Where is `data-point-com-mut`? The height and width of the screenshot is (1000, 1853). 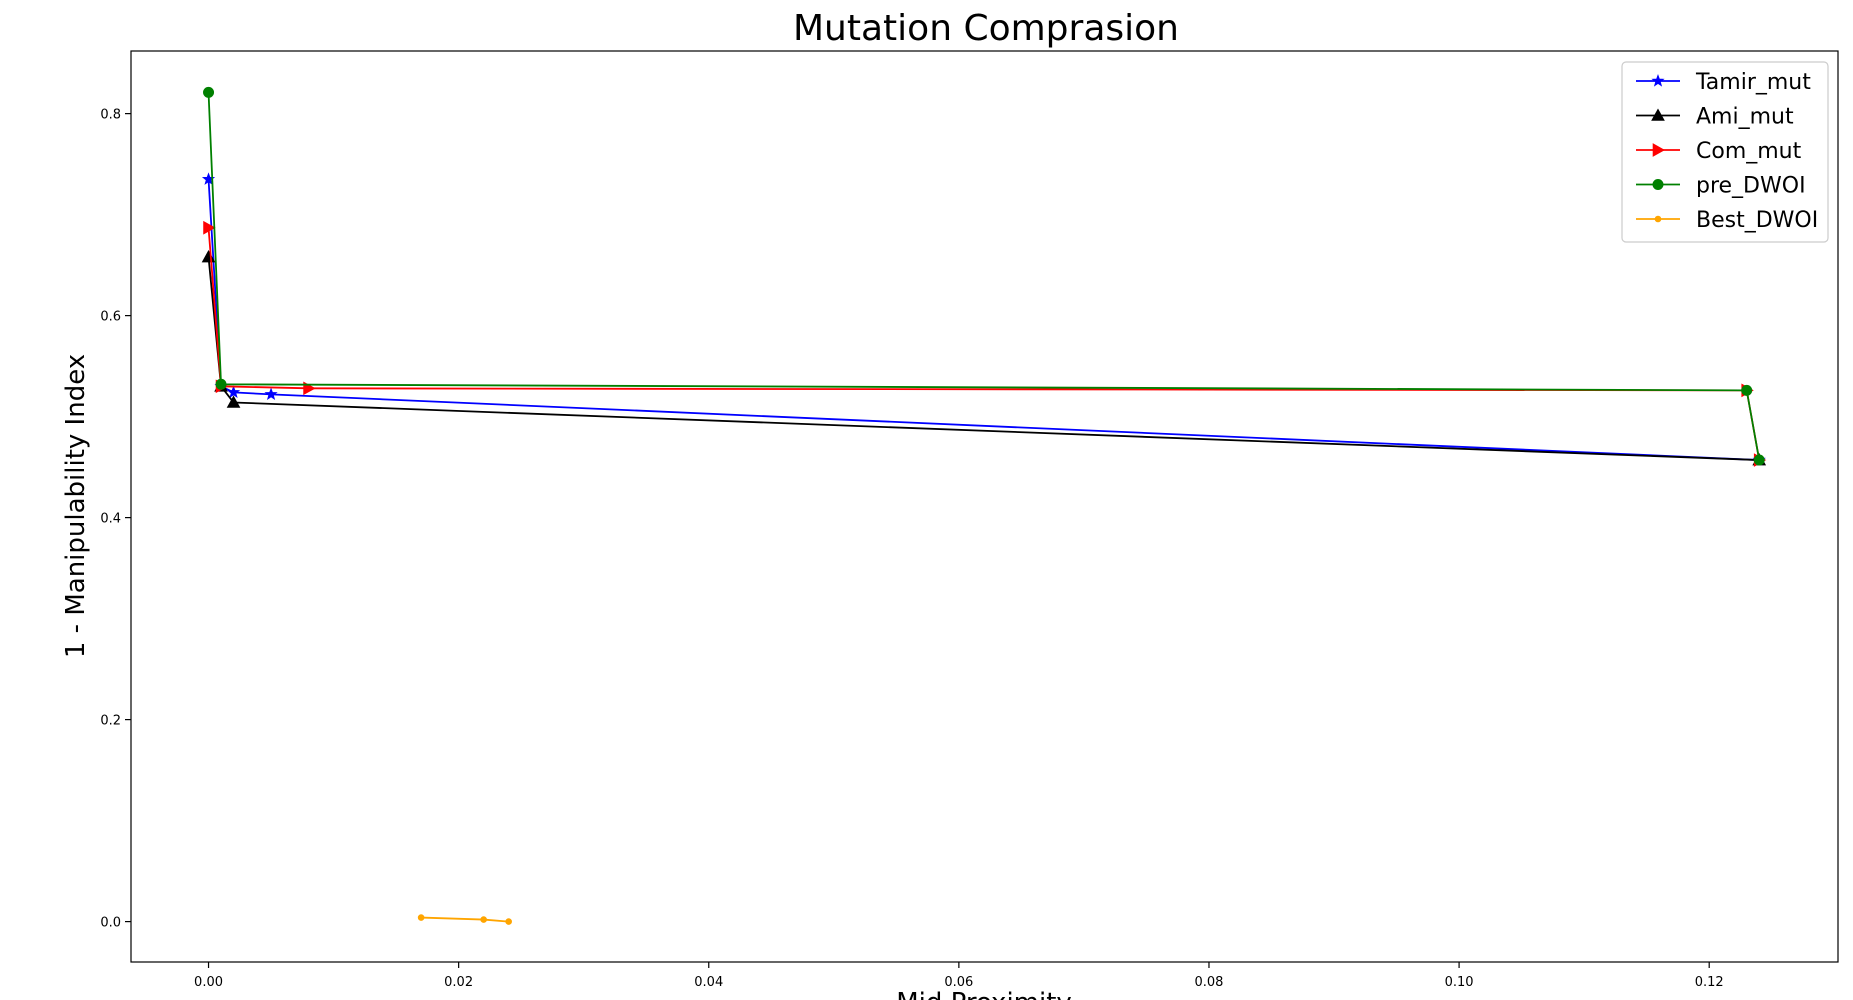 data-point-com-mut is located at coordinates (209, 227).